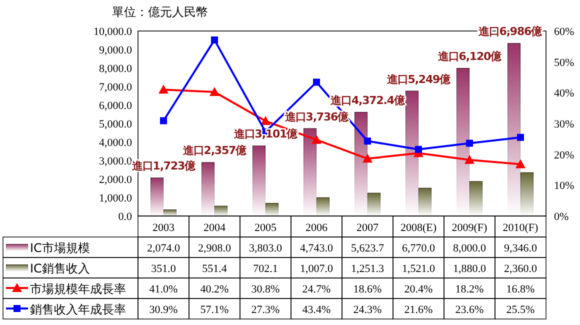 The width and height of the screenshot is (580, 325). I want to click on x-tick-label: 2004, so click(215, 228).